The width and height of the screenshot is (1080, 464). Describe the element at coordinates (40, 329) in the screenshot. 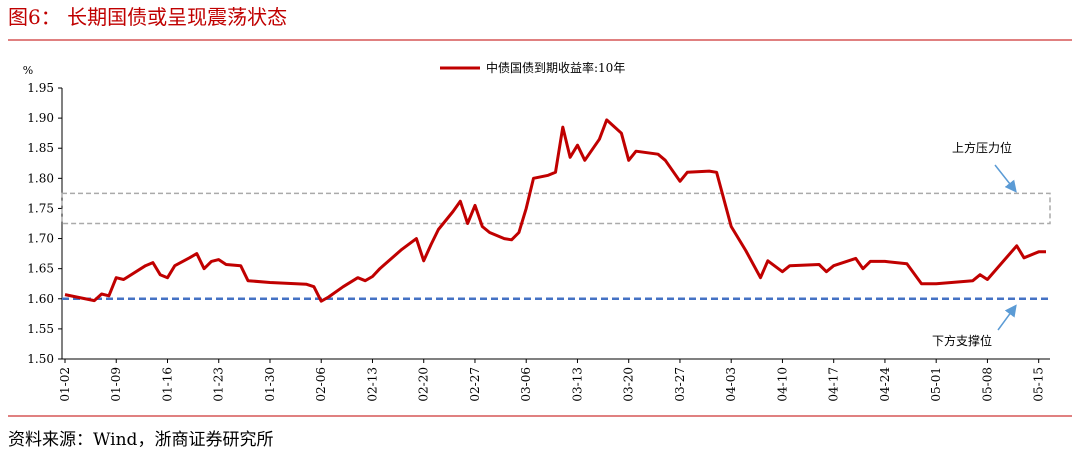

I see `y-tick-label: 1.55` at that location.